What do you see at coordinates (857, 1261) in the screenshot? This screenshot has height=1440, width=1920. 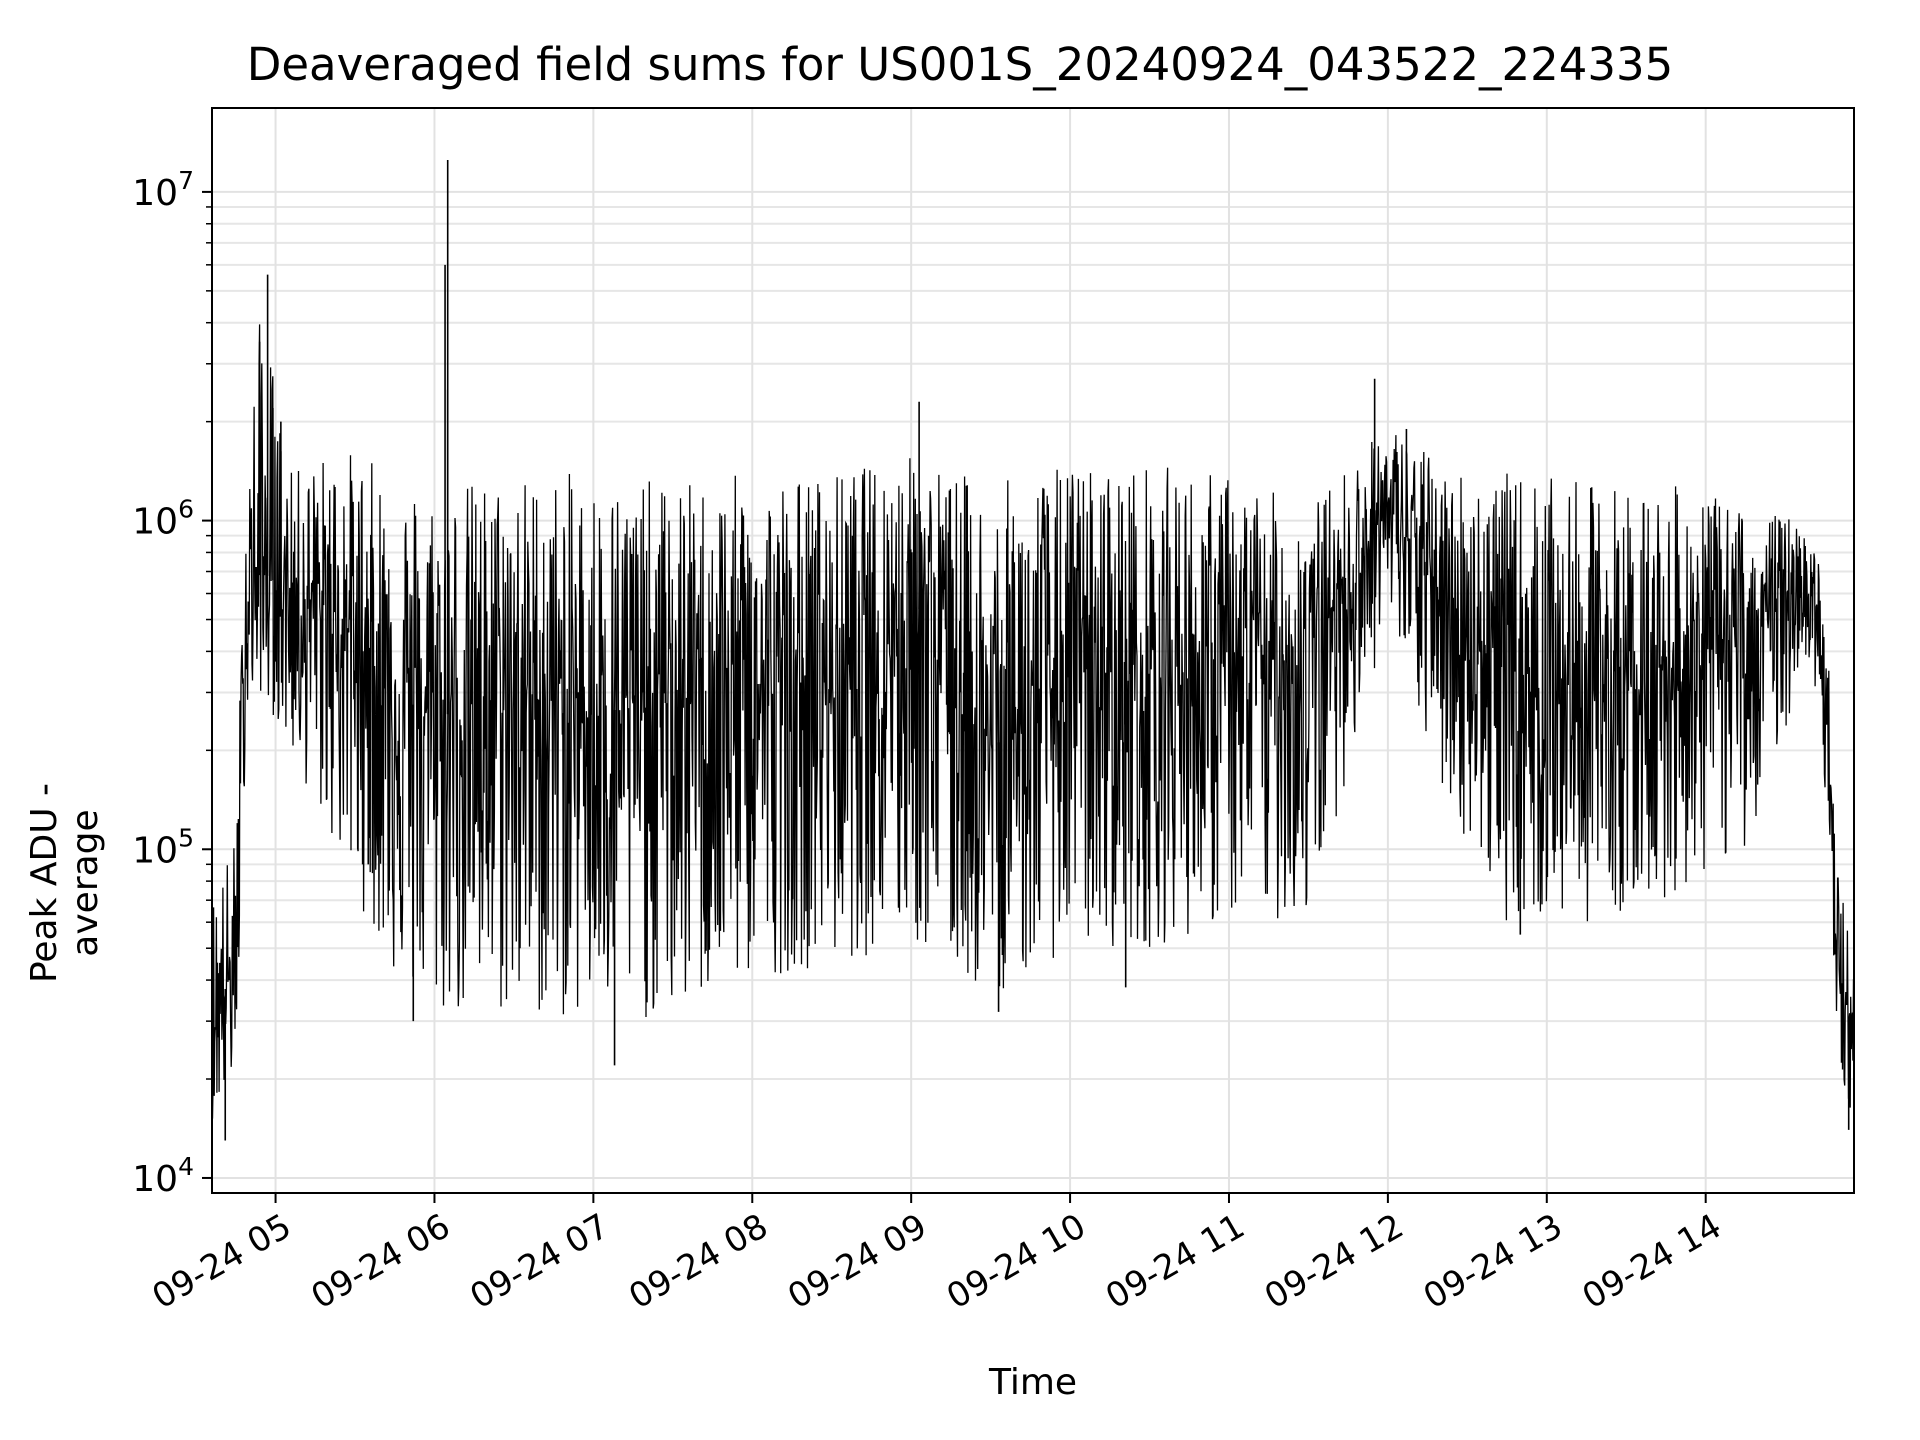 I see `x-tick-label: 09-24 09` at bounding box center [857, 1261].